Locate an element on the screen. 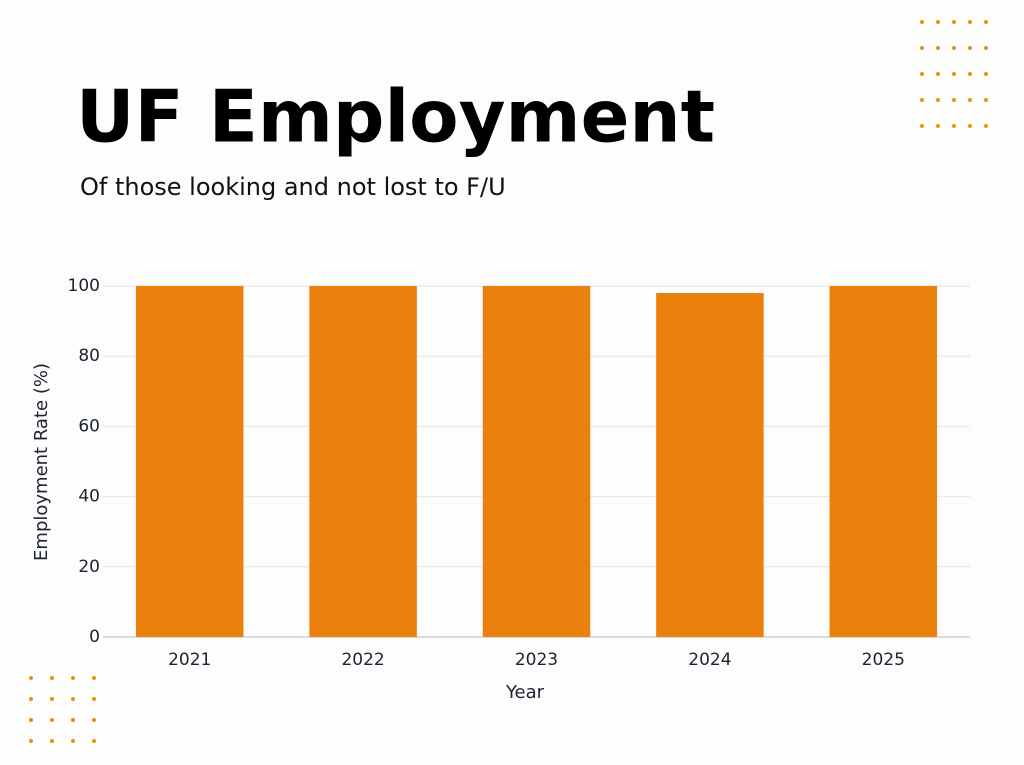 The width and height of the screenshot is (1024, 765). x-tick-label: 2025 is located at coordinates (883, 660).